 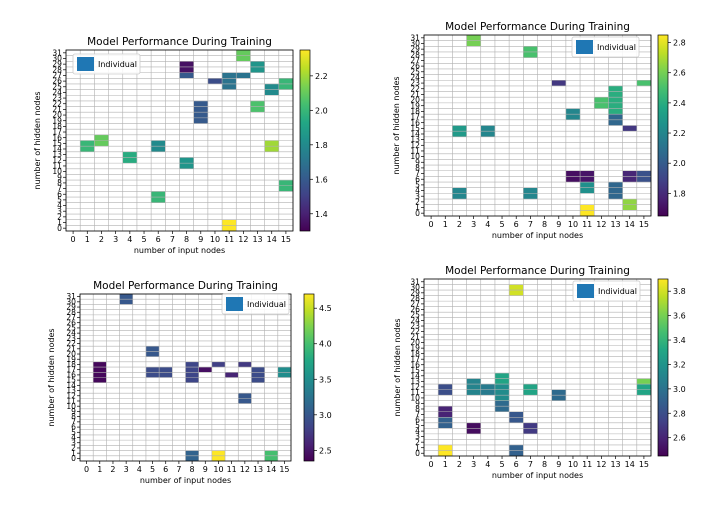 I want to click on colorbar-tick-label: 3.5, so click(x=325, y=379).